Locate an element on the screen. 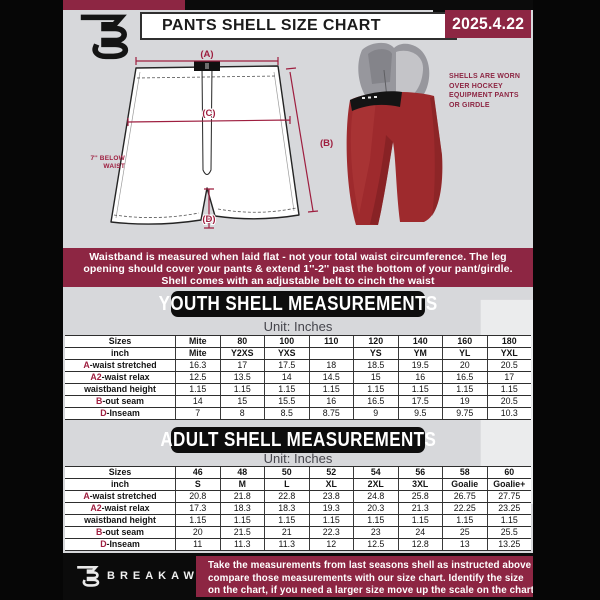  table-cell: 3XL is located at coordinates (420, 484).